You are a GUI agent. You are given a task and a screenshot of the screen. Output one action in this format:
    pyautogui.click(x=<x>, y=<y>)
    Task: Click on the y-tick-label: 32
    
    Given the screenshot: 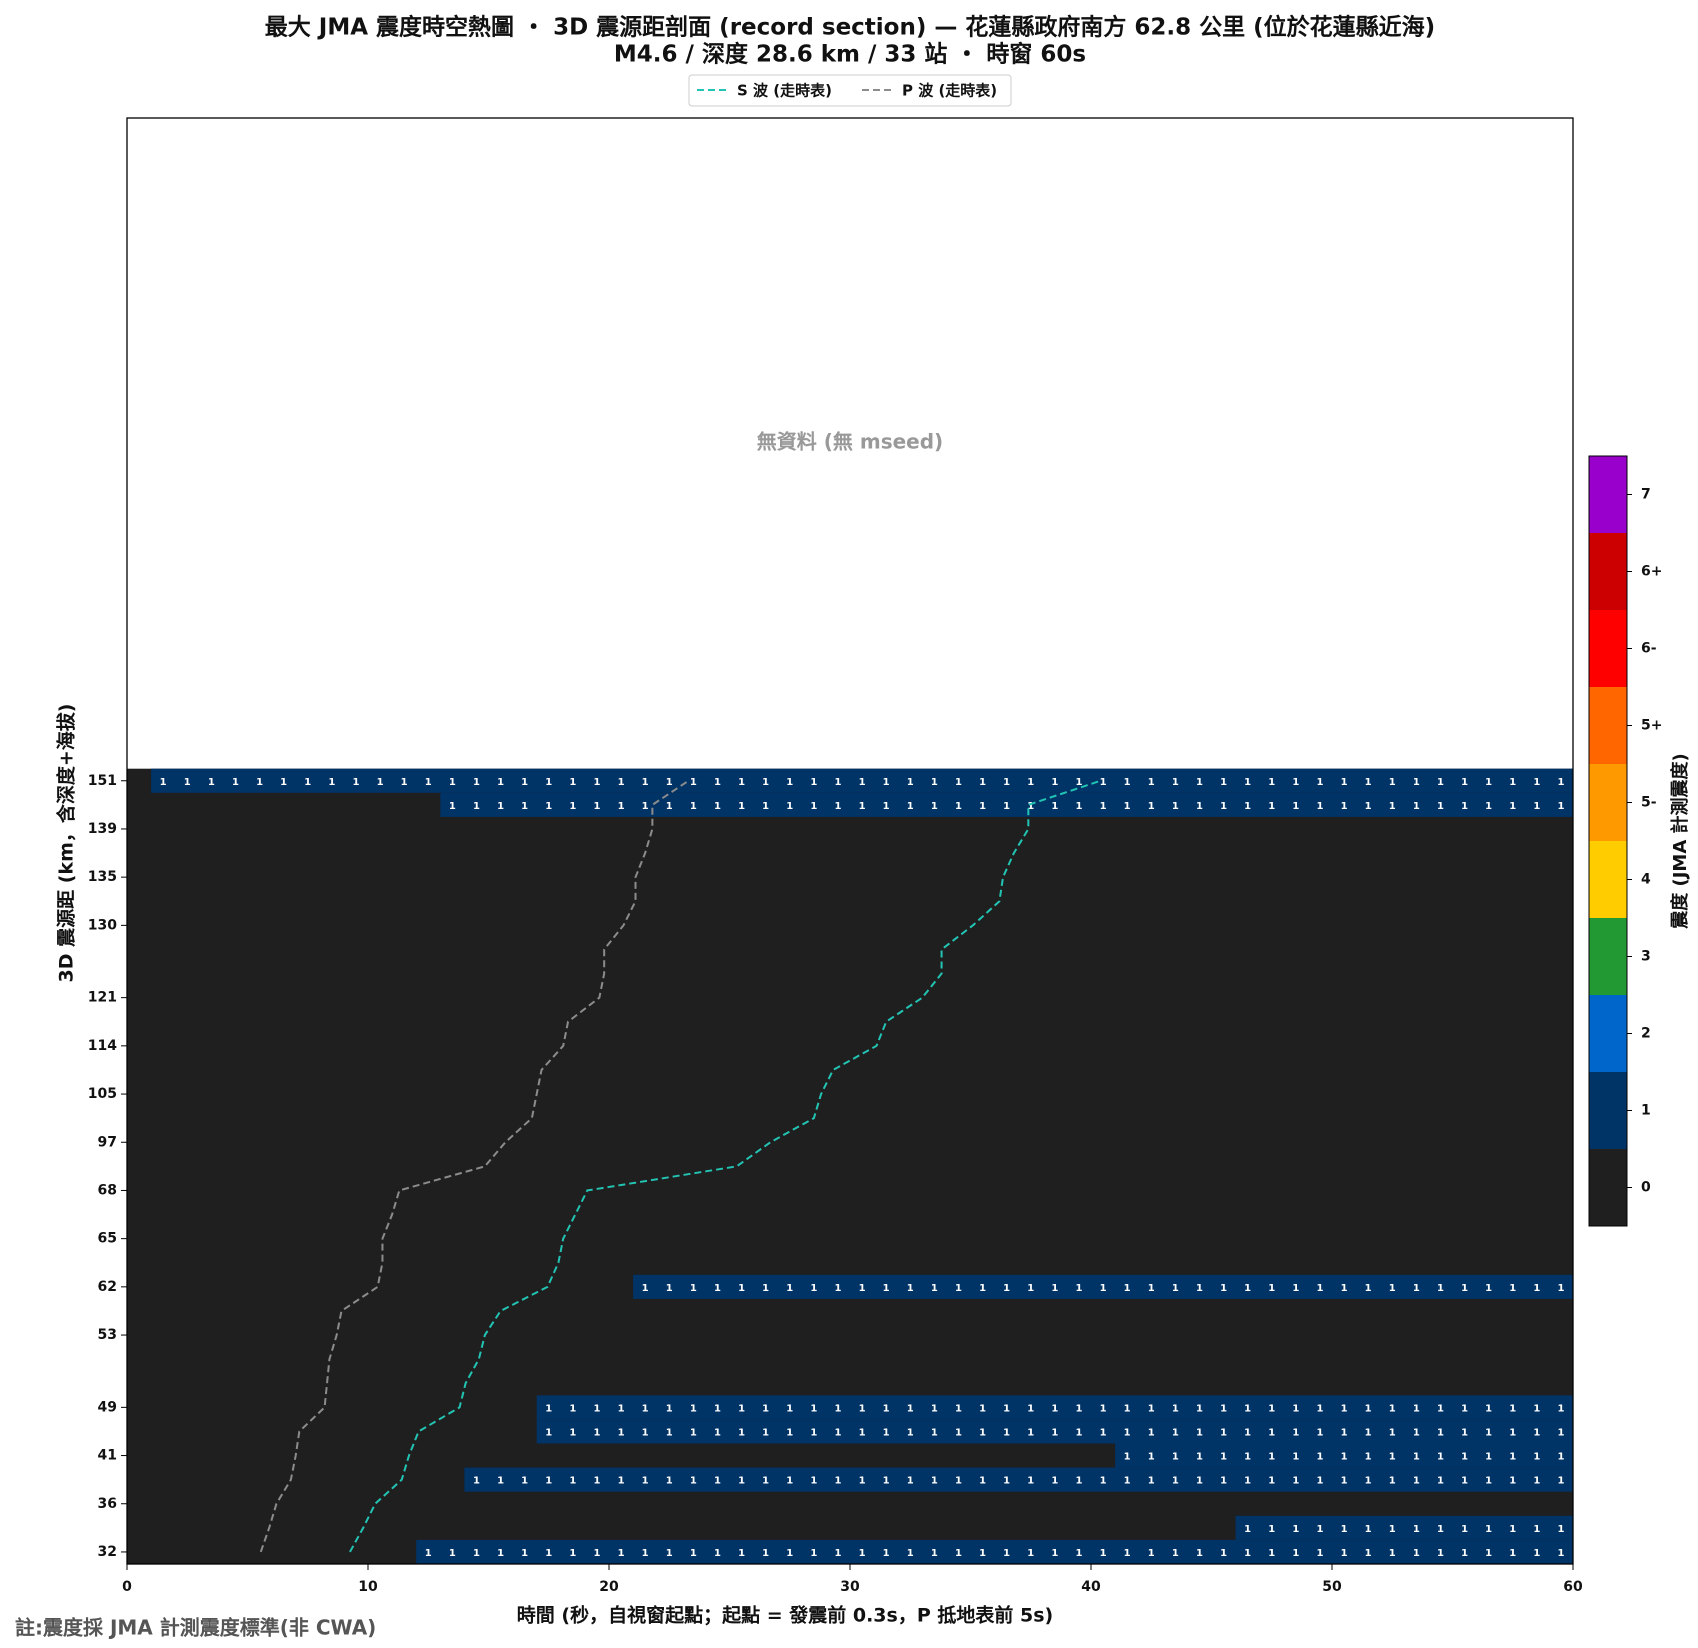 What is the action you would take?
    pyautogui.click(x=107, y=1552)
    